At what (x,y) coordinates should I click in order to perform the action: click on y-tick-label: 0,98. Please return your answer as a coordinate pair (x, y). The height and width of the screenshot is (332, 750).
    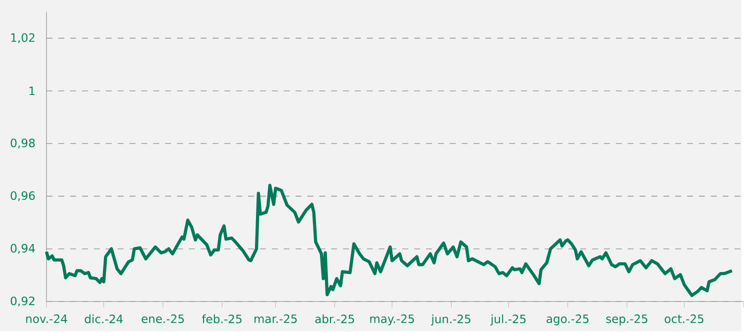
    Looking at the image, I should click on (22, 143).